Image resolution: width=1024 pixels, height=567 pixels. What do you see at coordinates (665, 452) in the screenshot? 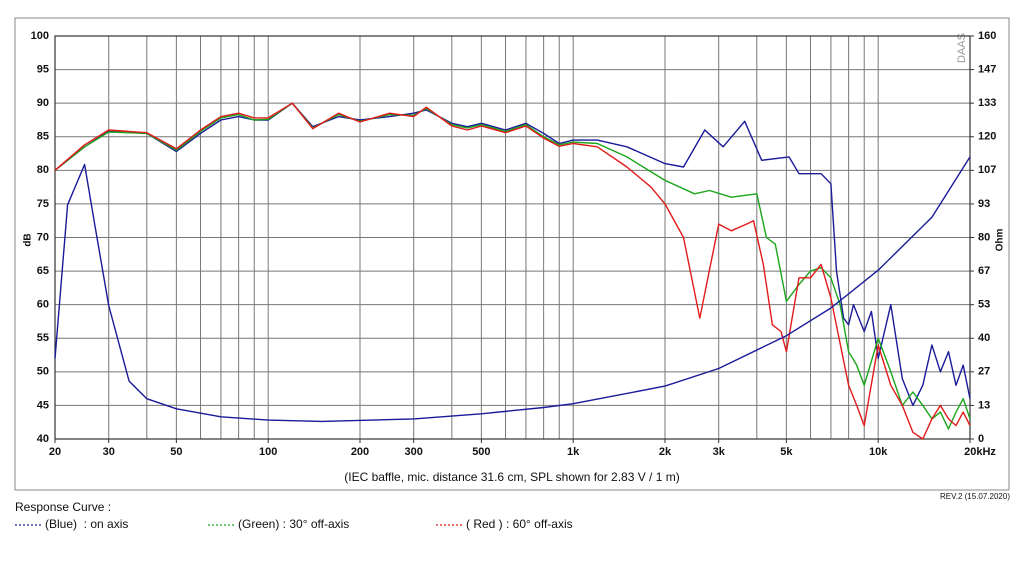
I see `x-tick-label: 2k` at bounding box center [665, 452].